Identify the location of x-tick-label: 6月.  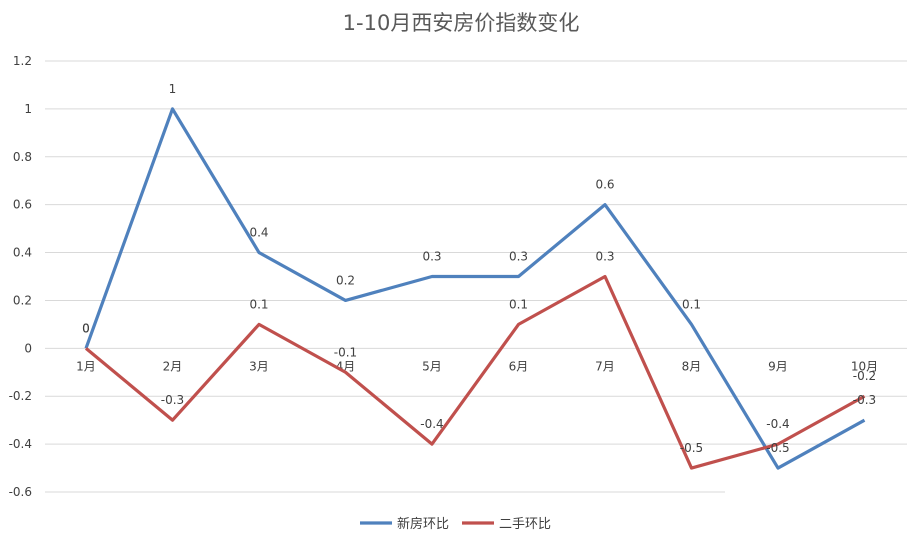
(519, 366).